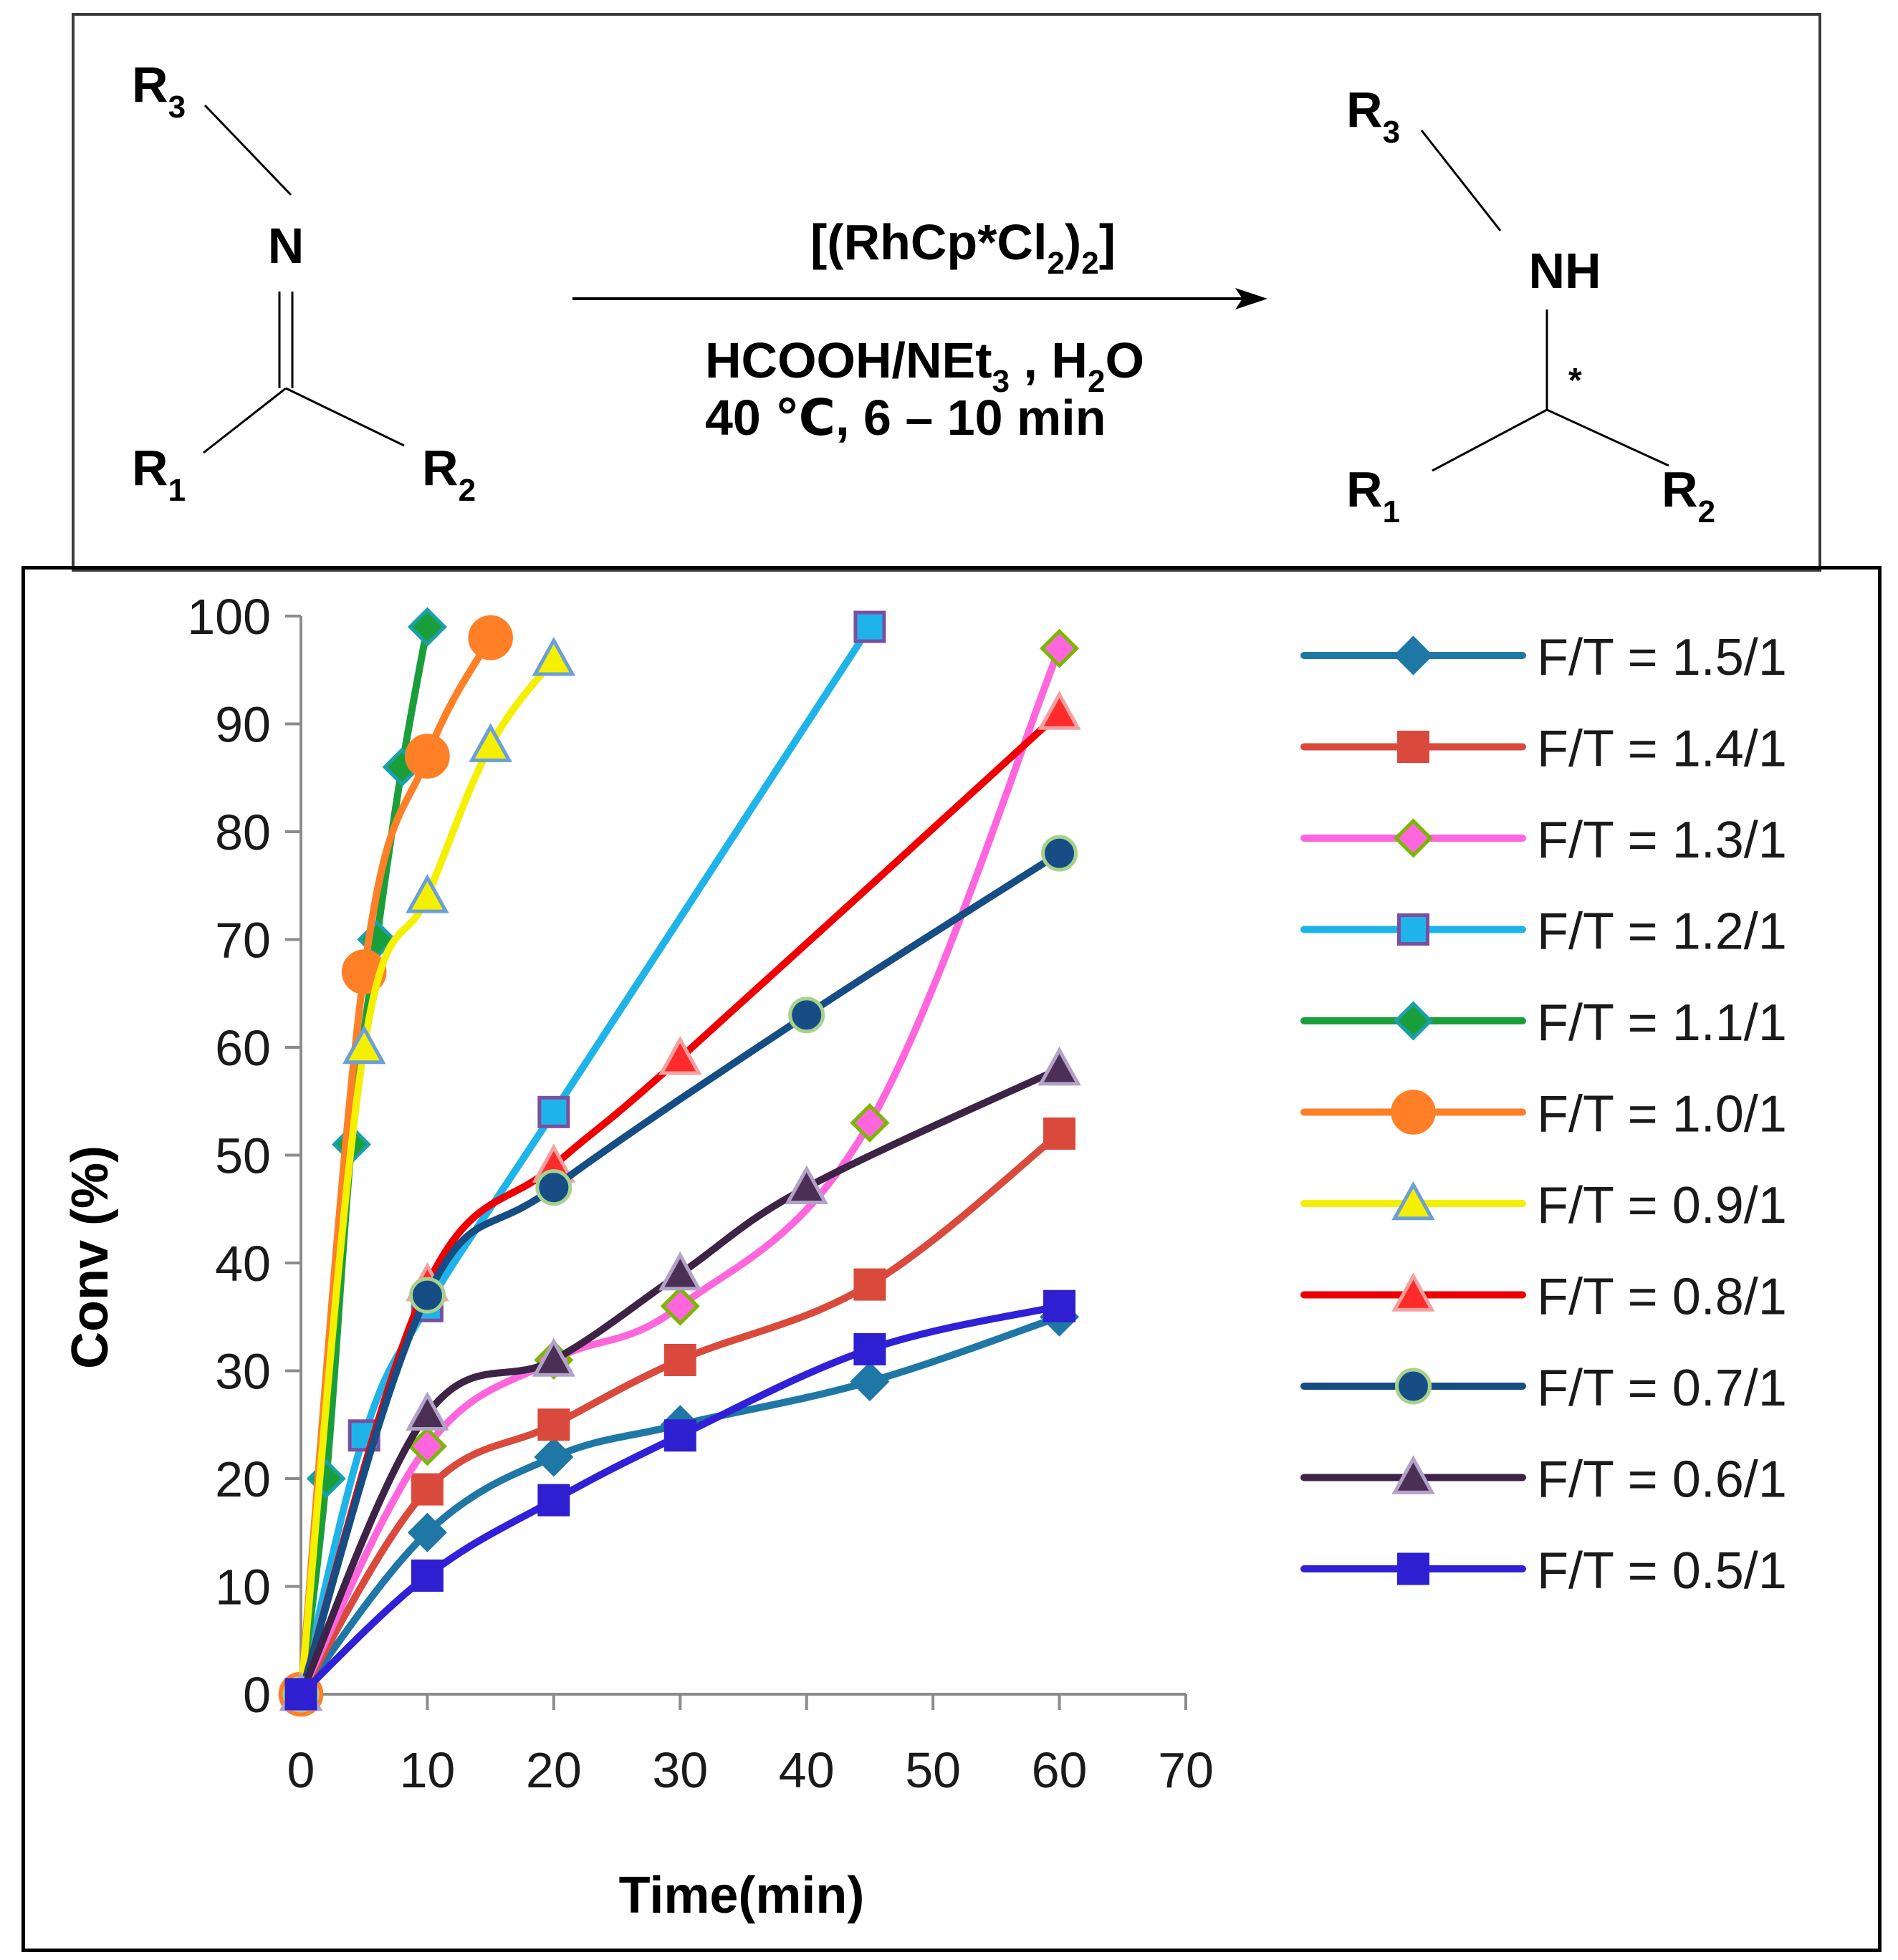  What do you see at coordinates (243, 1479) in the screenshot?
I see `y-tick-label: 20` at bounding box center [243, 1479].